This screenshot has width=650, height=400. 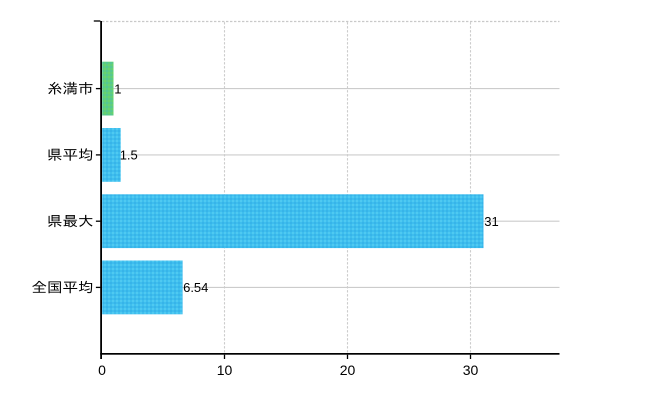 I want to click on svg-text: 6.54, so click(x=195, y=287).